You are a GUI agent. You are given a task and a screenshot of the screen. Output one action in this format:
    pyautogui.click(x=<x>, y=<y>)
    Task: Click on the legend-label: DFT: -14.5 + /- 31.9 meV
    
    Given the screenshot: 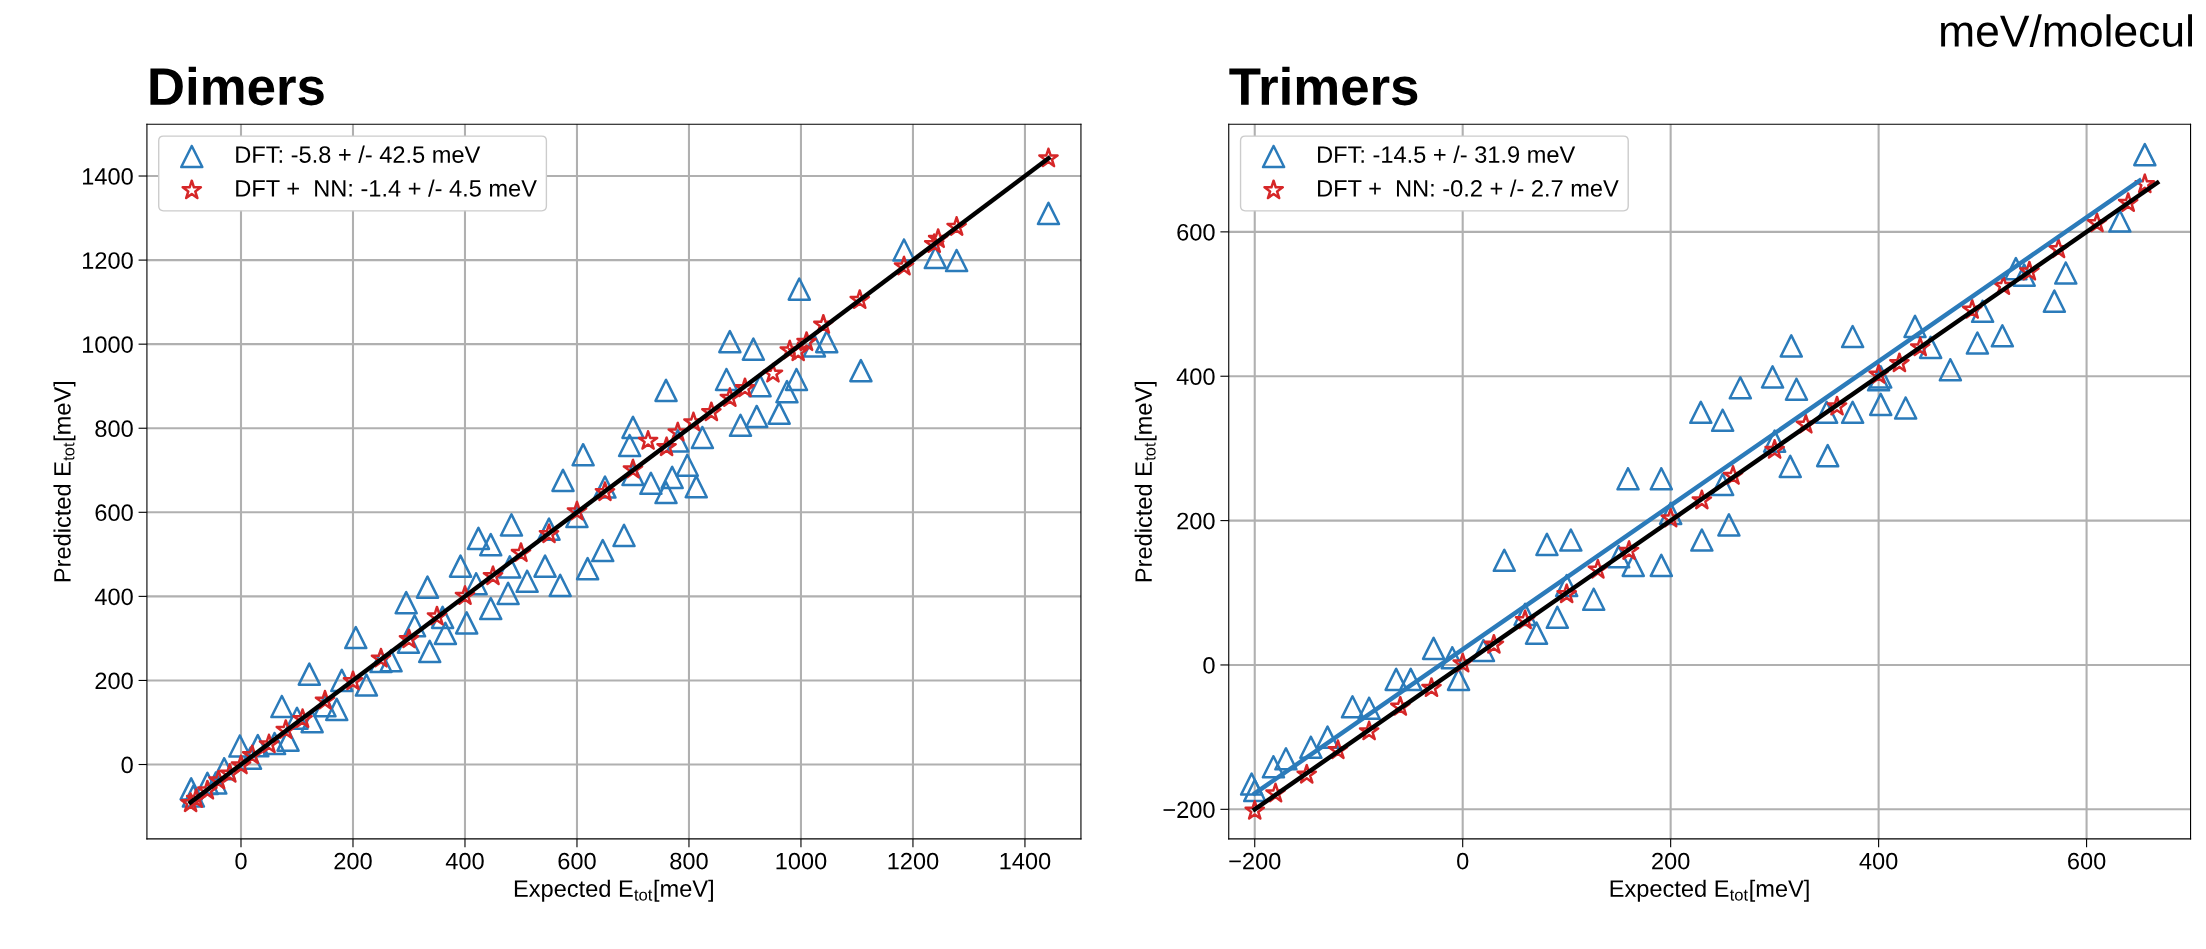 What is the action you would take?
    pyautogui.click(x=1447, y=154)
    